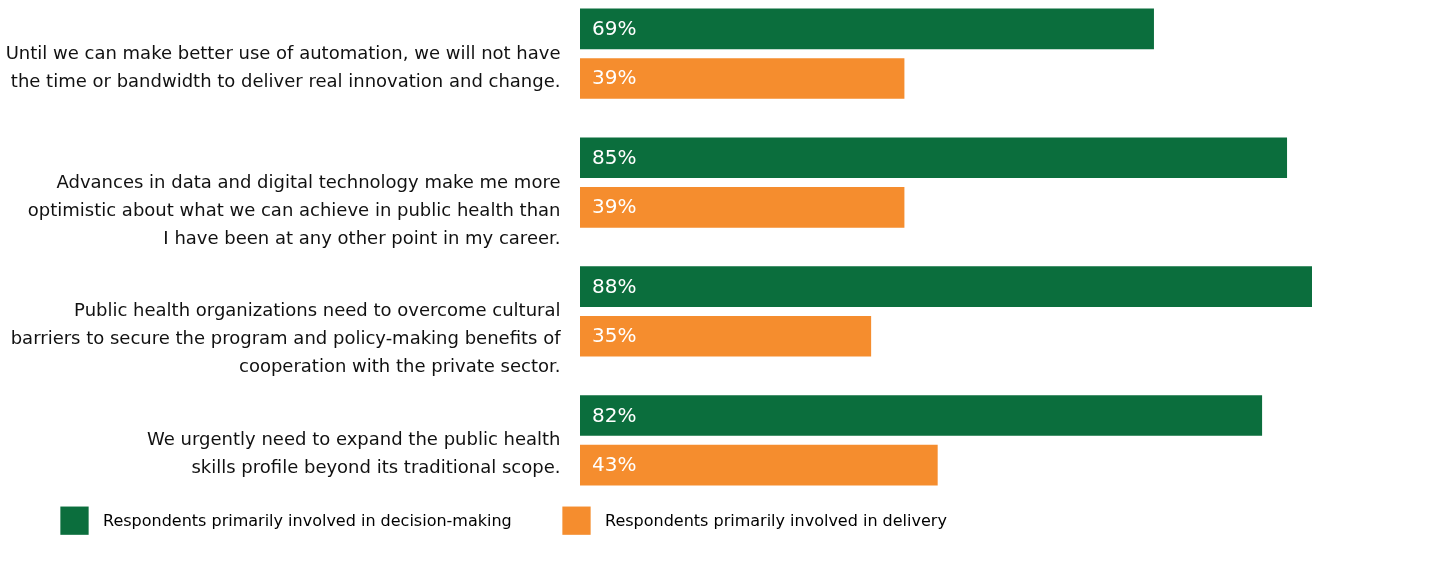  I want to click on y-tick-label: Until we can make better use of automation, we will not have the time or bandwidth to deliver real innovation and change., so click(283, 66).